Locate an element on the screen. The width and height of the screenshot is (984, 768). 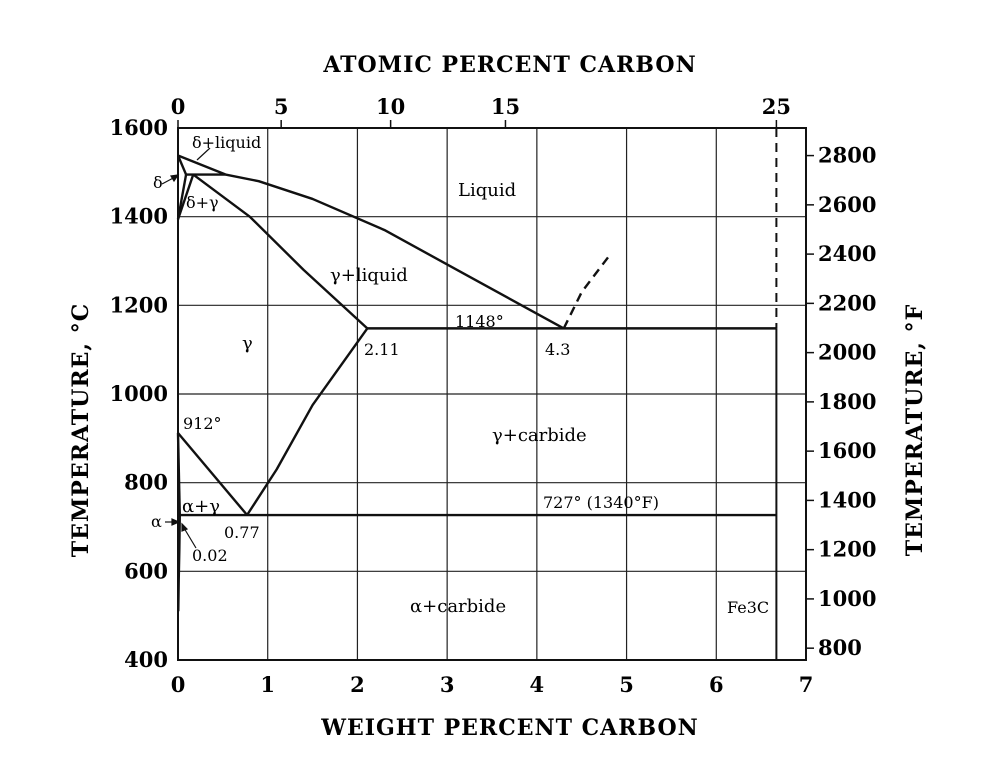
x-axis-title: WEIGHT PERCENT CARBON is located at coordinates (509, 728).